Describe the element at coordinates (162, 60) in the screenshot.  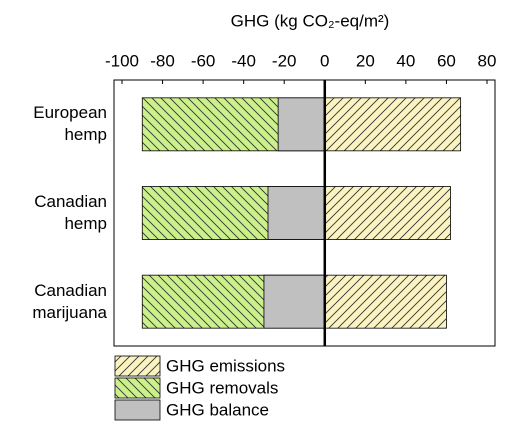
I see `x-tick-label: -80` at that location.